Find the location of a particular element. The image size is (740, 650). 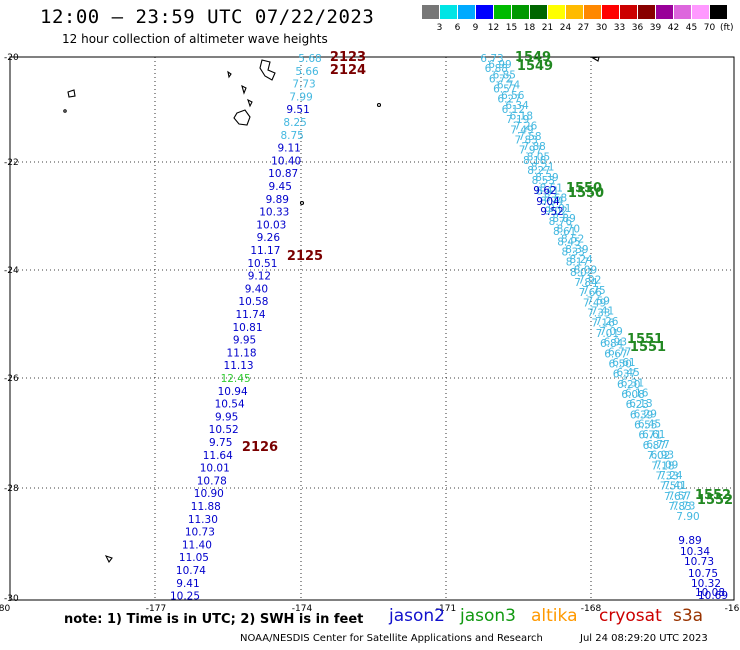

wave-height-reading: 6.71 is located at coordinates (649, 436).